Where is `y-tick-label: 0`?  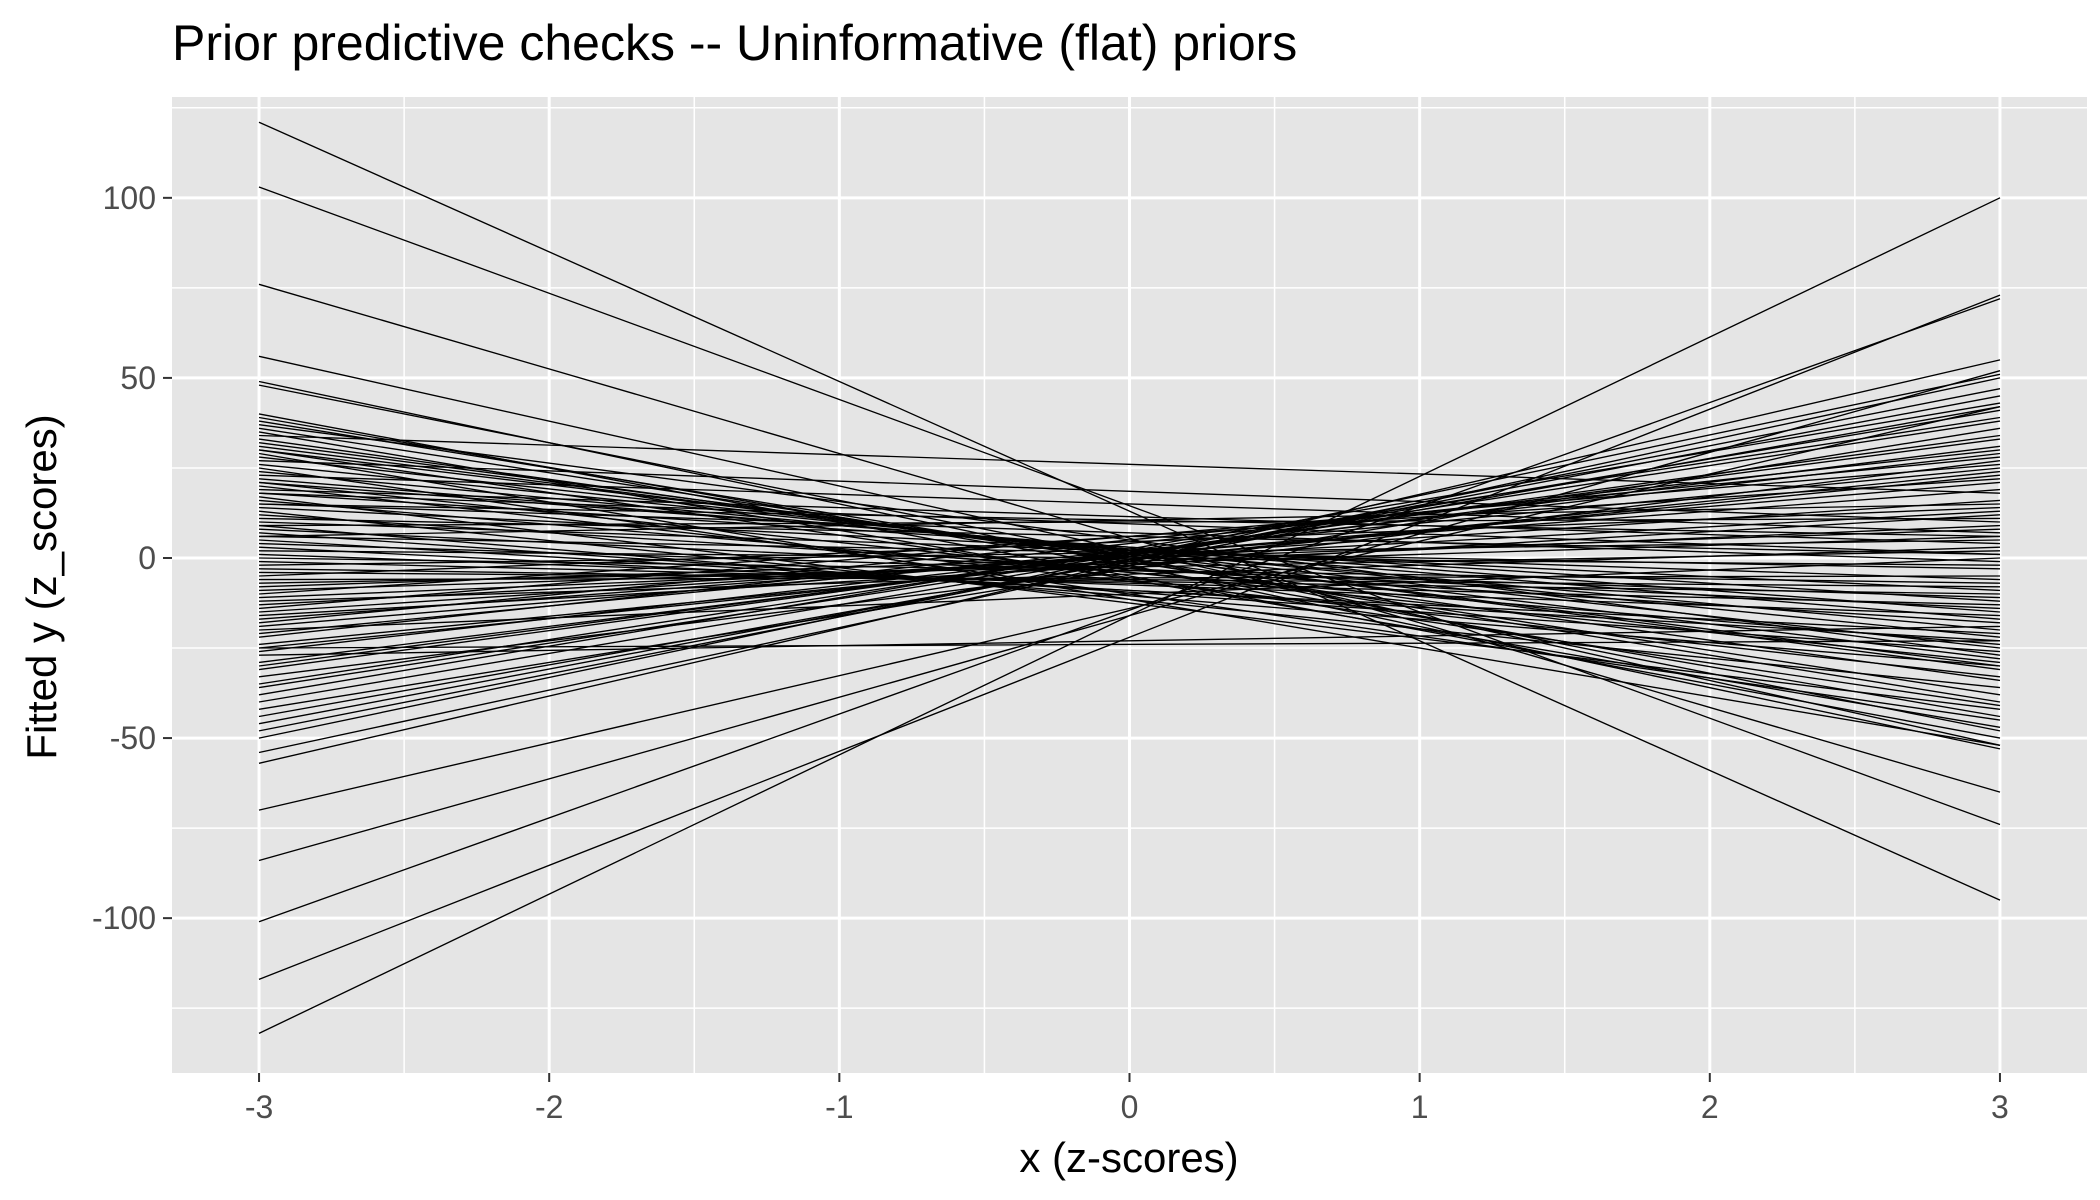 y-tick-label: 0 is located at coordinates (147, 558).